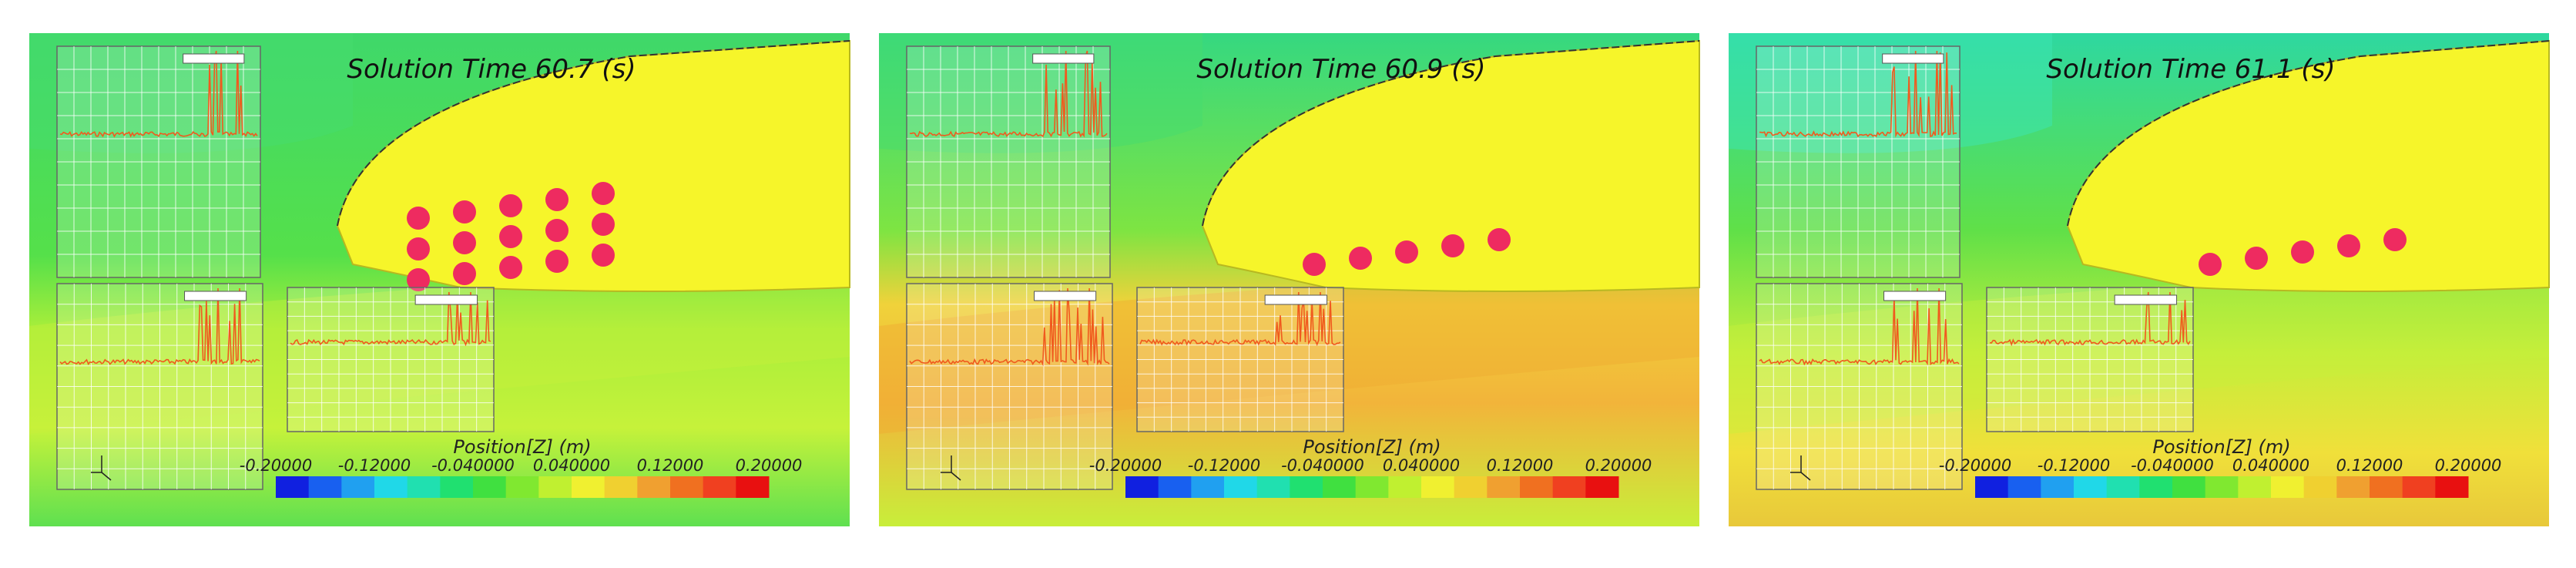 This screenshot has height=568, width=2576. What do you see at coordinates (2190, 69) in the screenshot?
I see `solution-time: Solution Time 61.1 (s)` at bounding box center [2190, 69].